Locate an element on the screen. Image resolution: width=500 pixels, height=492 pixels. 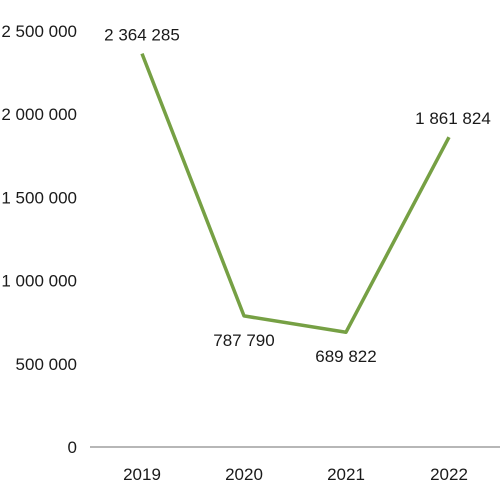
data-label: 689 822 is located at coordinates (345, 356).